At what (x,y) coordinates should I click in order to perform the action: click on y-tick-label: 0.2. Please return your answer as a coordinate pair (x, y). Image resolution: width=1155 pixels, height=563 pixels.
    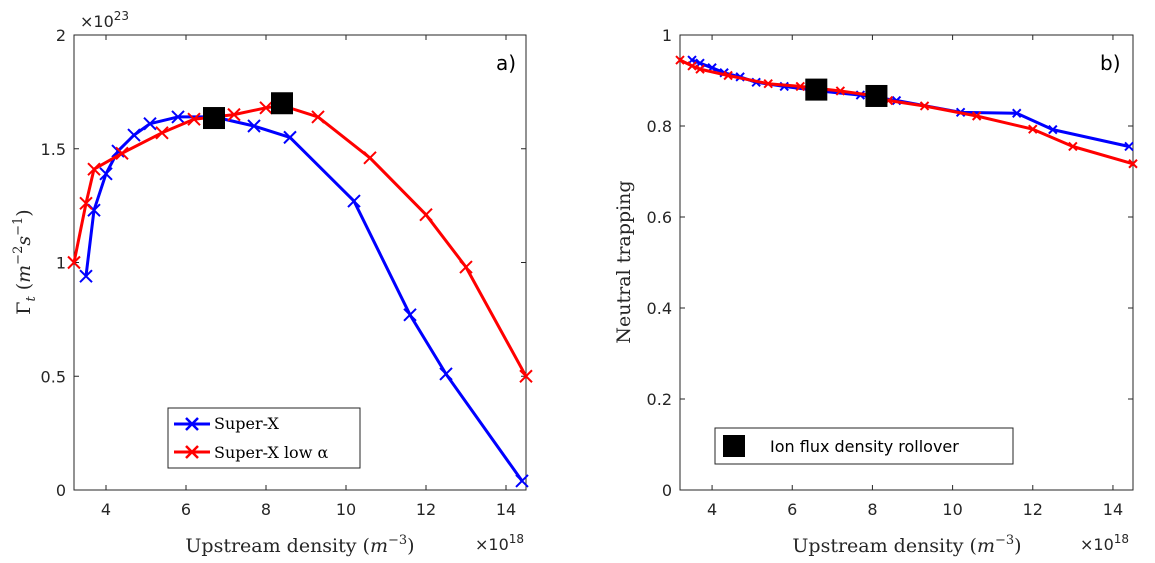
    Looking at the image, I should click on (659, 399).